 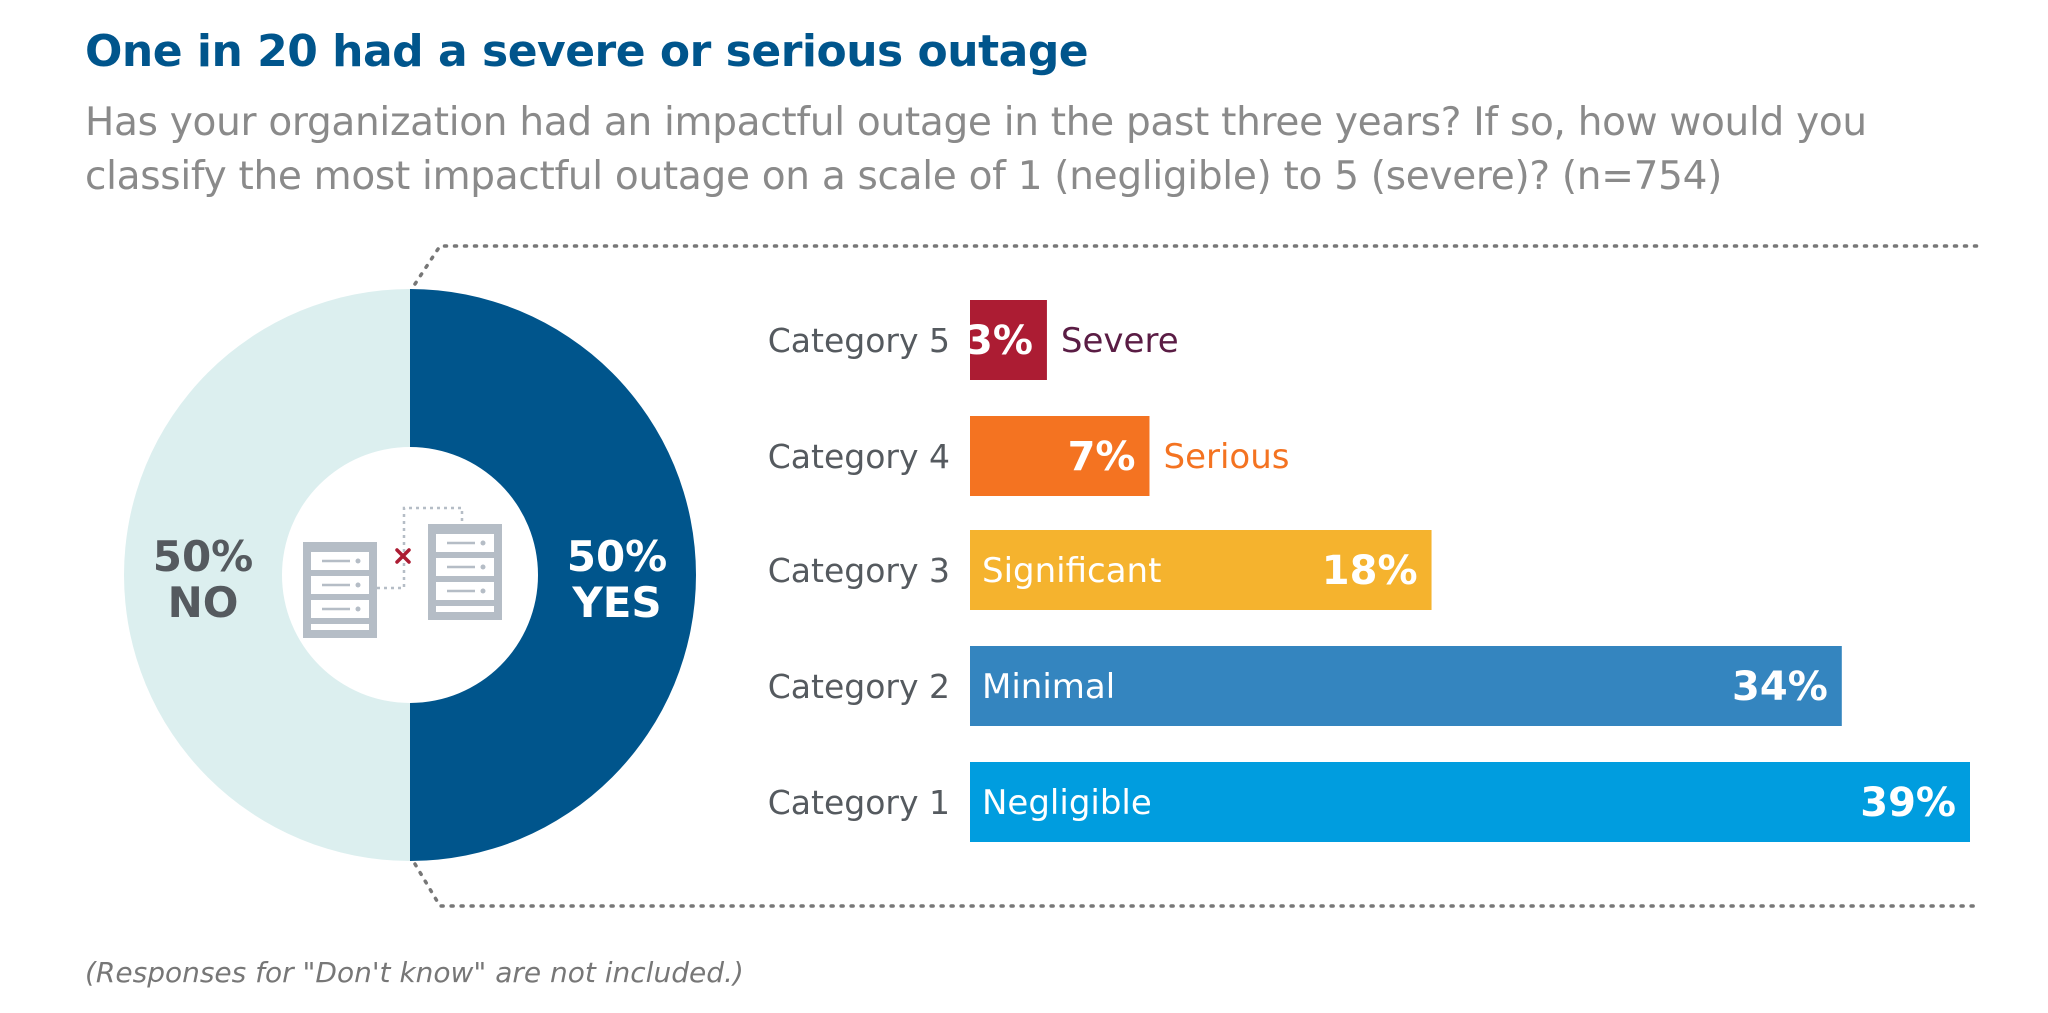 I want to click on donut-label-no-value: 50%, so click(x=203, y=556).